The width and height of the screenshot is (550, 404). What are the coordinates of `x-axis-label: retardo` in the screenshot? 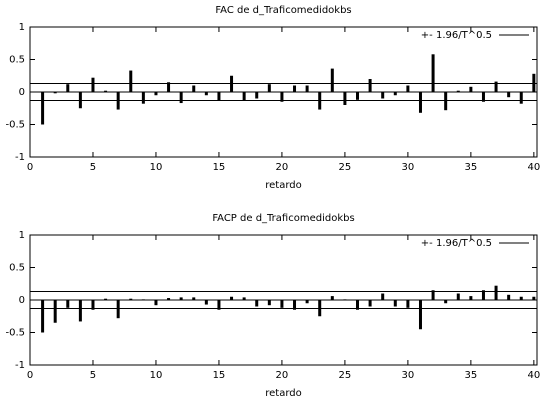 It's located at (283, 185).